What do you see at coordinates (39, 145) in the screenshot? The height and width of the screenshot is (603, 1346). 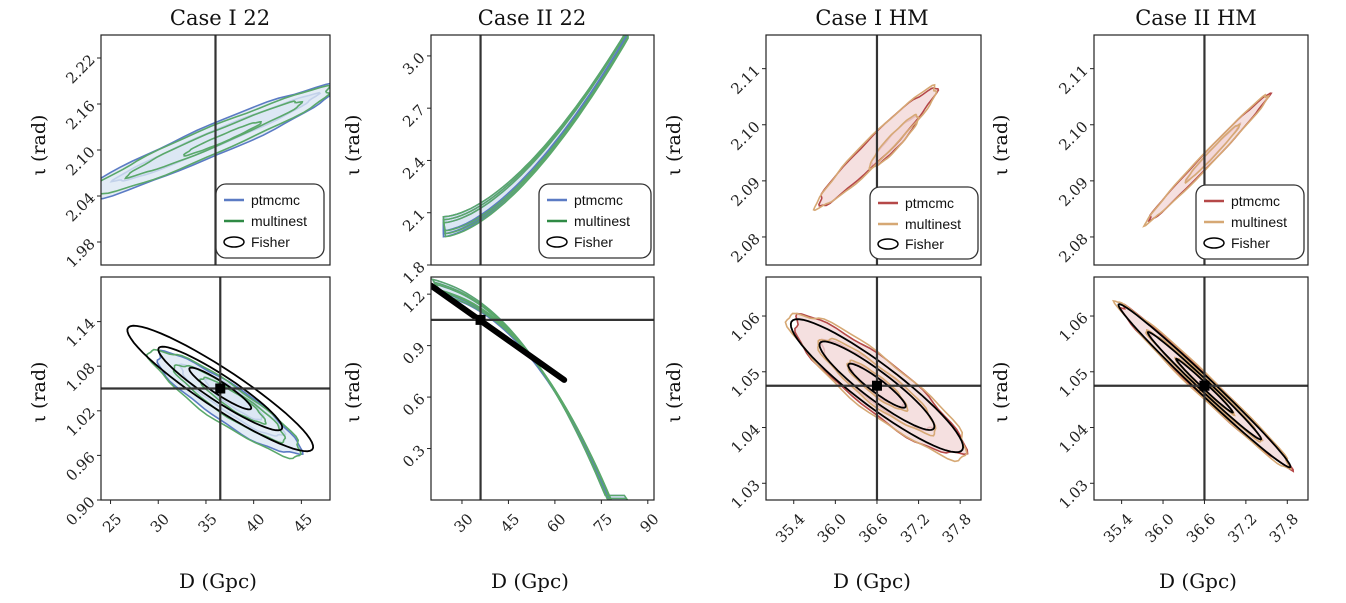 I see `ylabel-case-i-22-top: ι (rad)` at bounding box center [39, 145].